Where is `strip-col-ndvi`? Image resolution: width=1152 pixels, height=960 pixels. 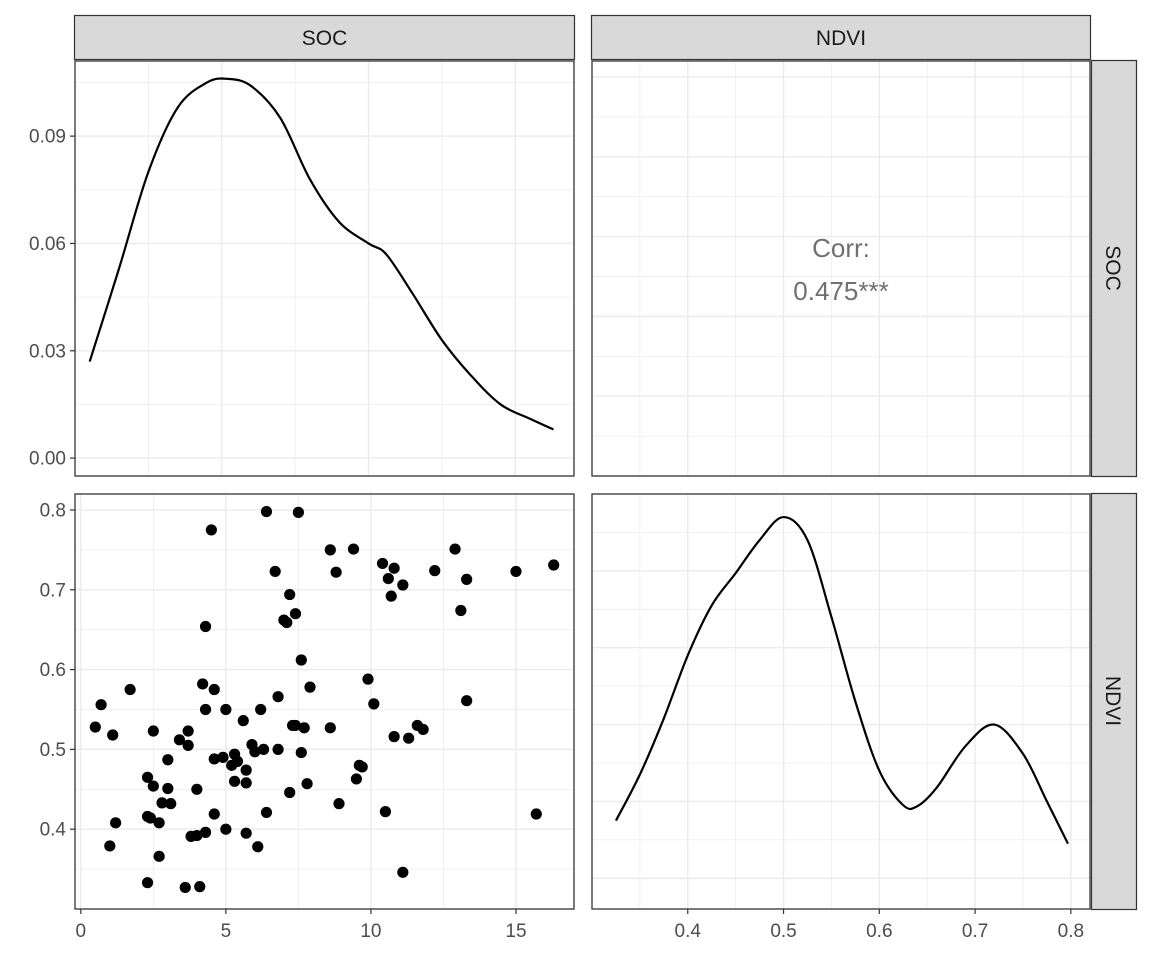
strip-col-ndvi is located at coordinates (841, 37).